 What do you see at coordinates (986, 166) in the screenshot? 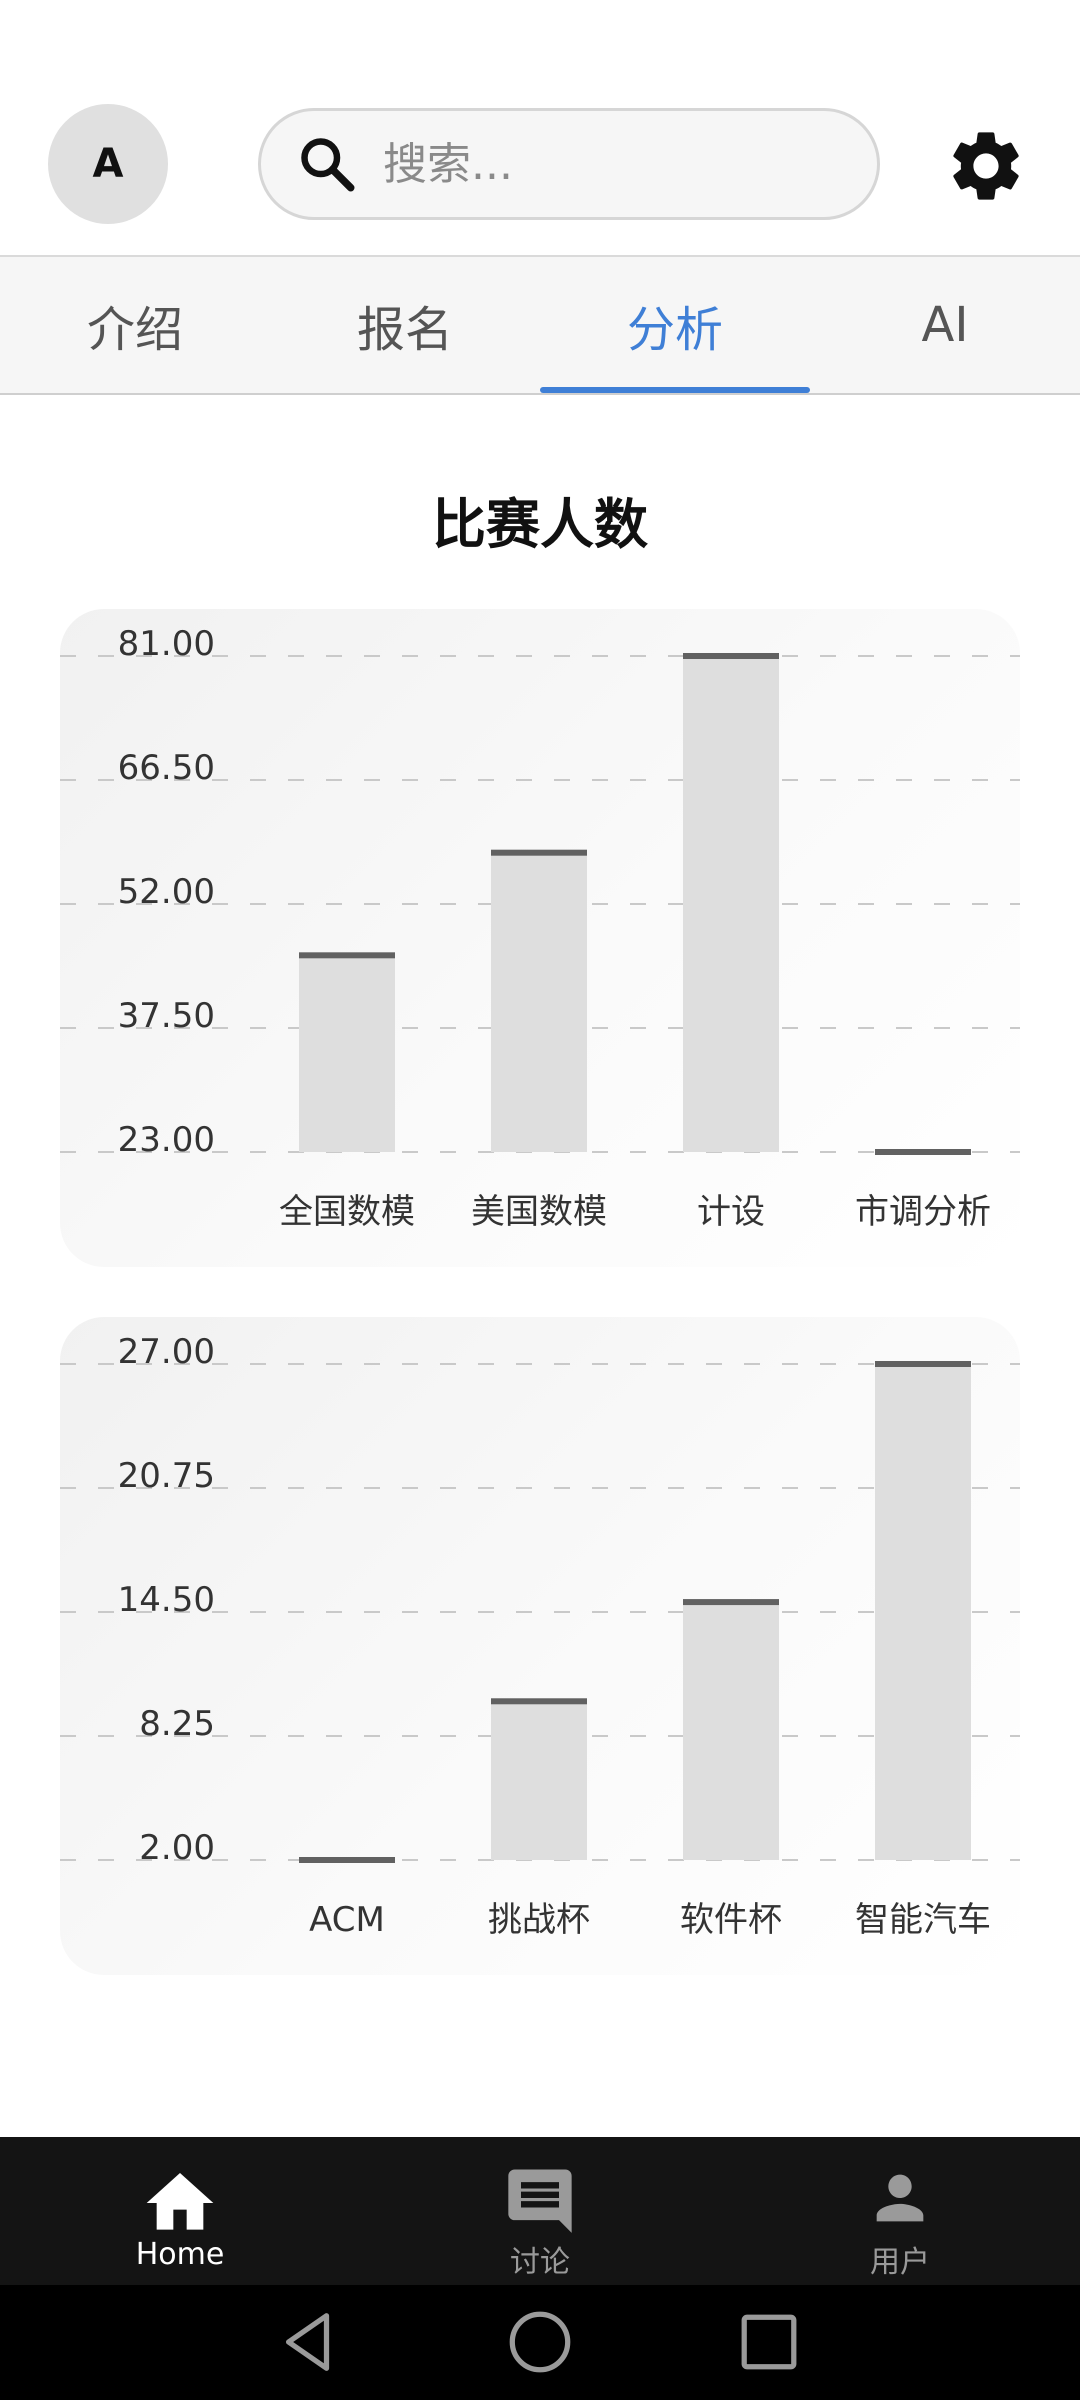
I see `gear-icon` at bounding box center [986, 166].